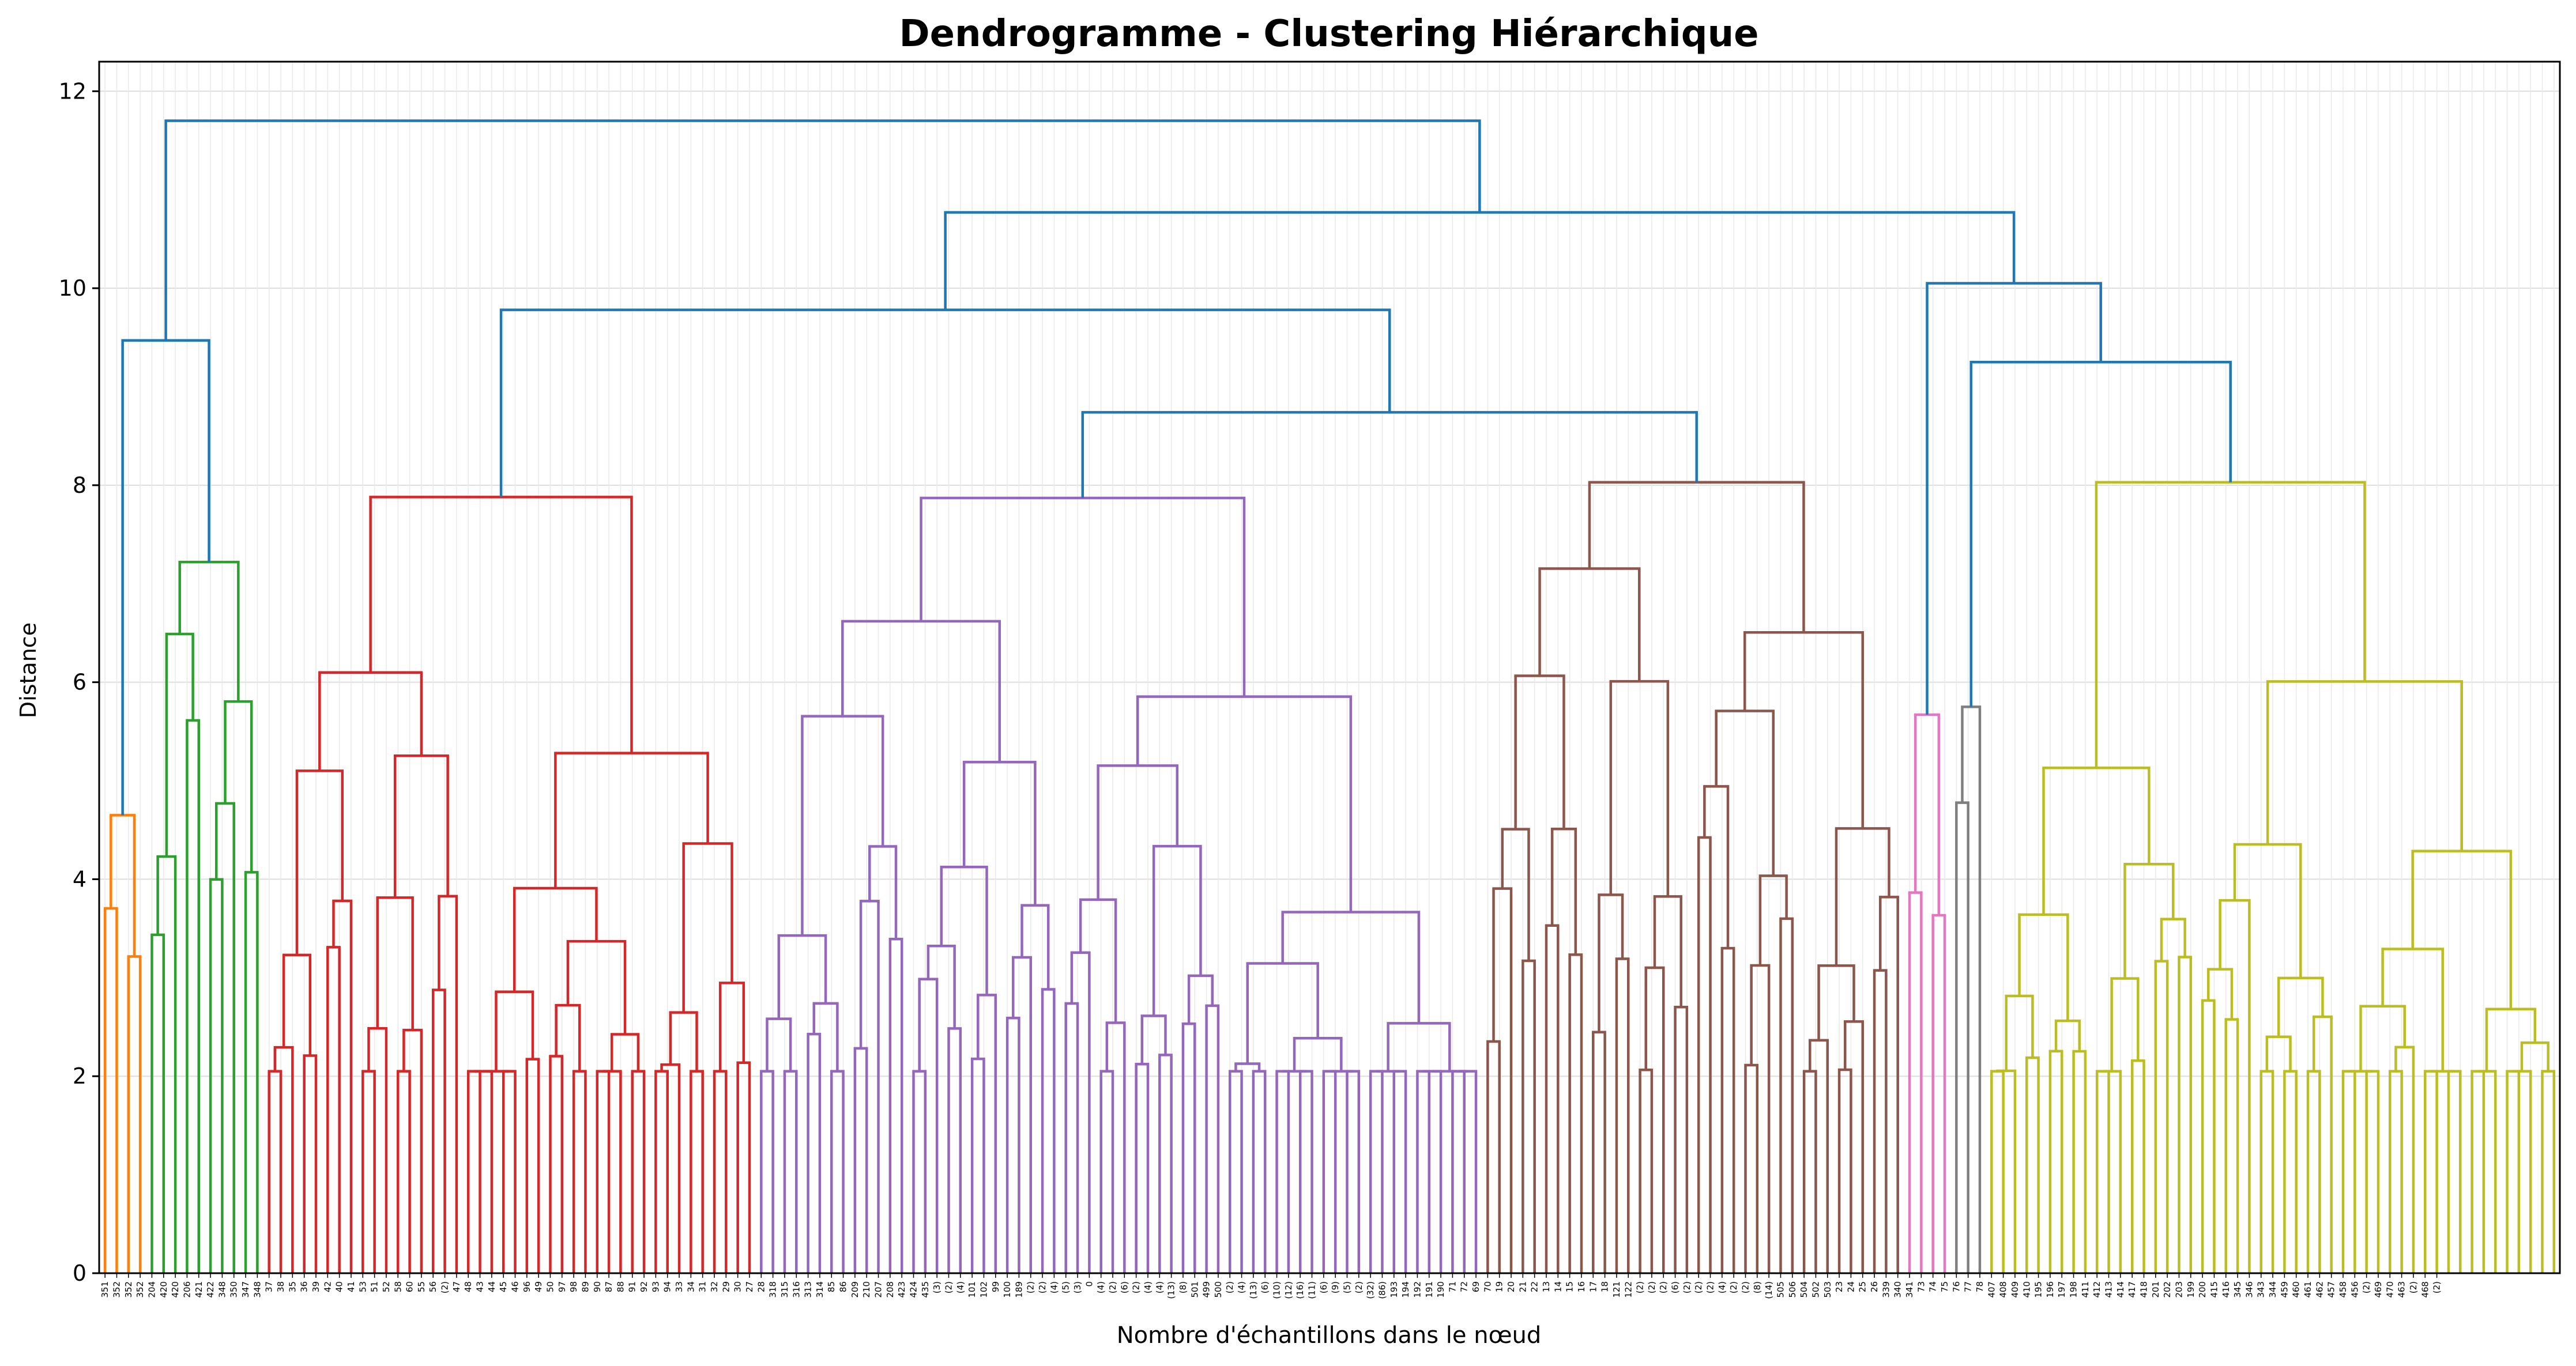 The image size is (2576, 1366). Describe the element at coordinates (1804, 1289) in the screenshot. I see `x-tick-label: 504` at that location.